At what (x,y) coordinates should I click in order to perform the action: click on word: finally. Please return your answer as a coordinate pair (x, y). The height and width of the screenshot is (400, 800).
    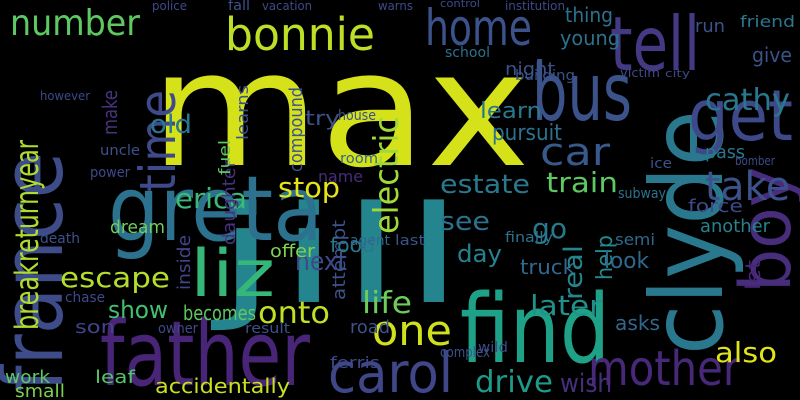
    Looking at the image, I should click on (529, 238).